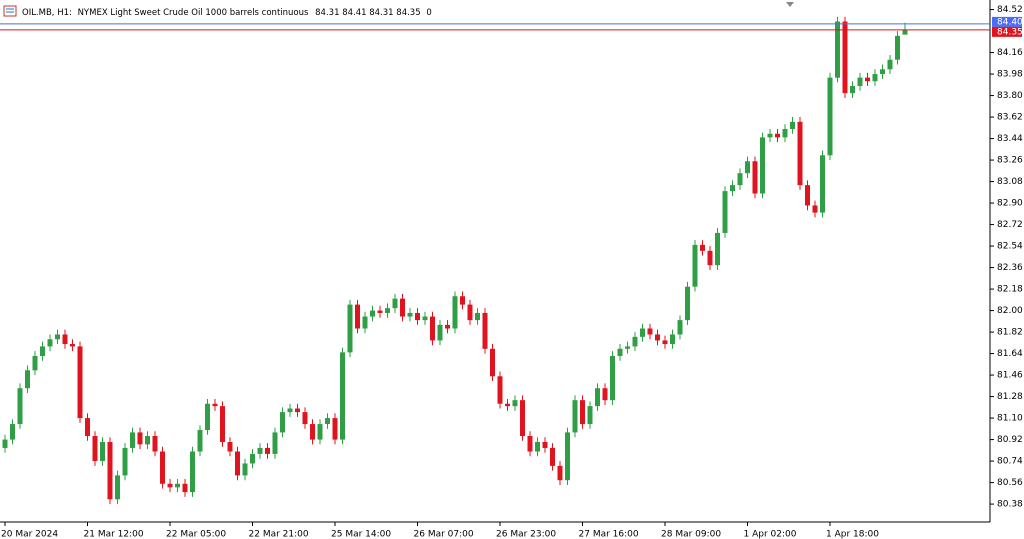 Image resolution: width=1024 pixels, height=539 pixels. Describe the element at coordinates (1010, 376) in the screenshot. I see `y-tick-label: 81.46` at that location.